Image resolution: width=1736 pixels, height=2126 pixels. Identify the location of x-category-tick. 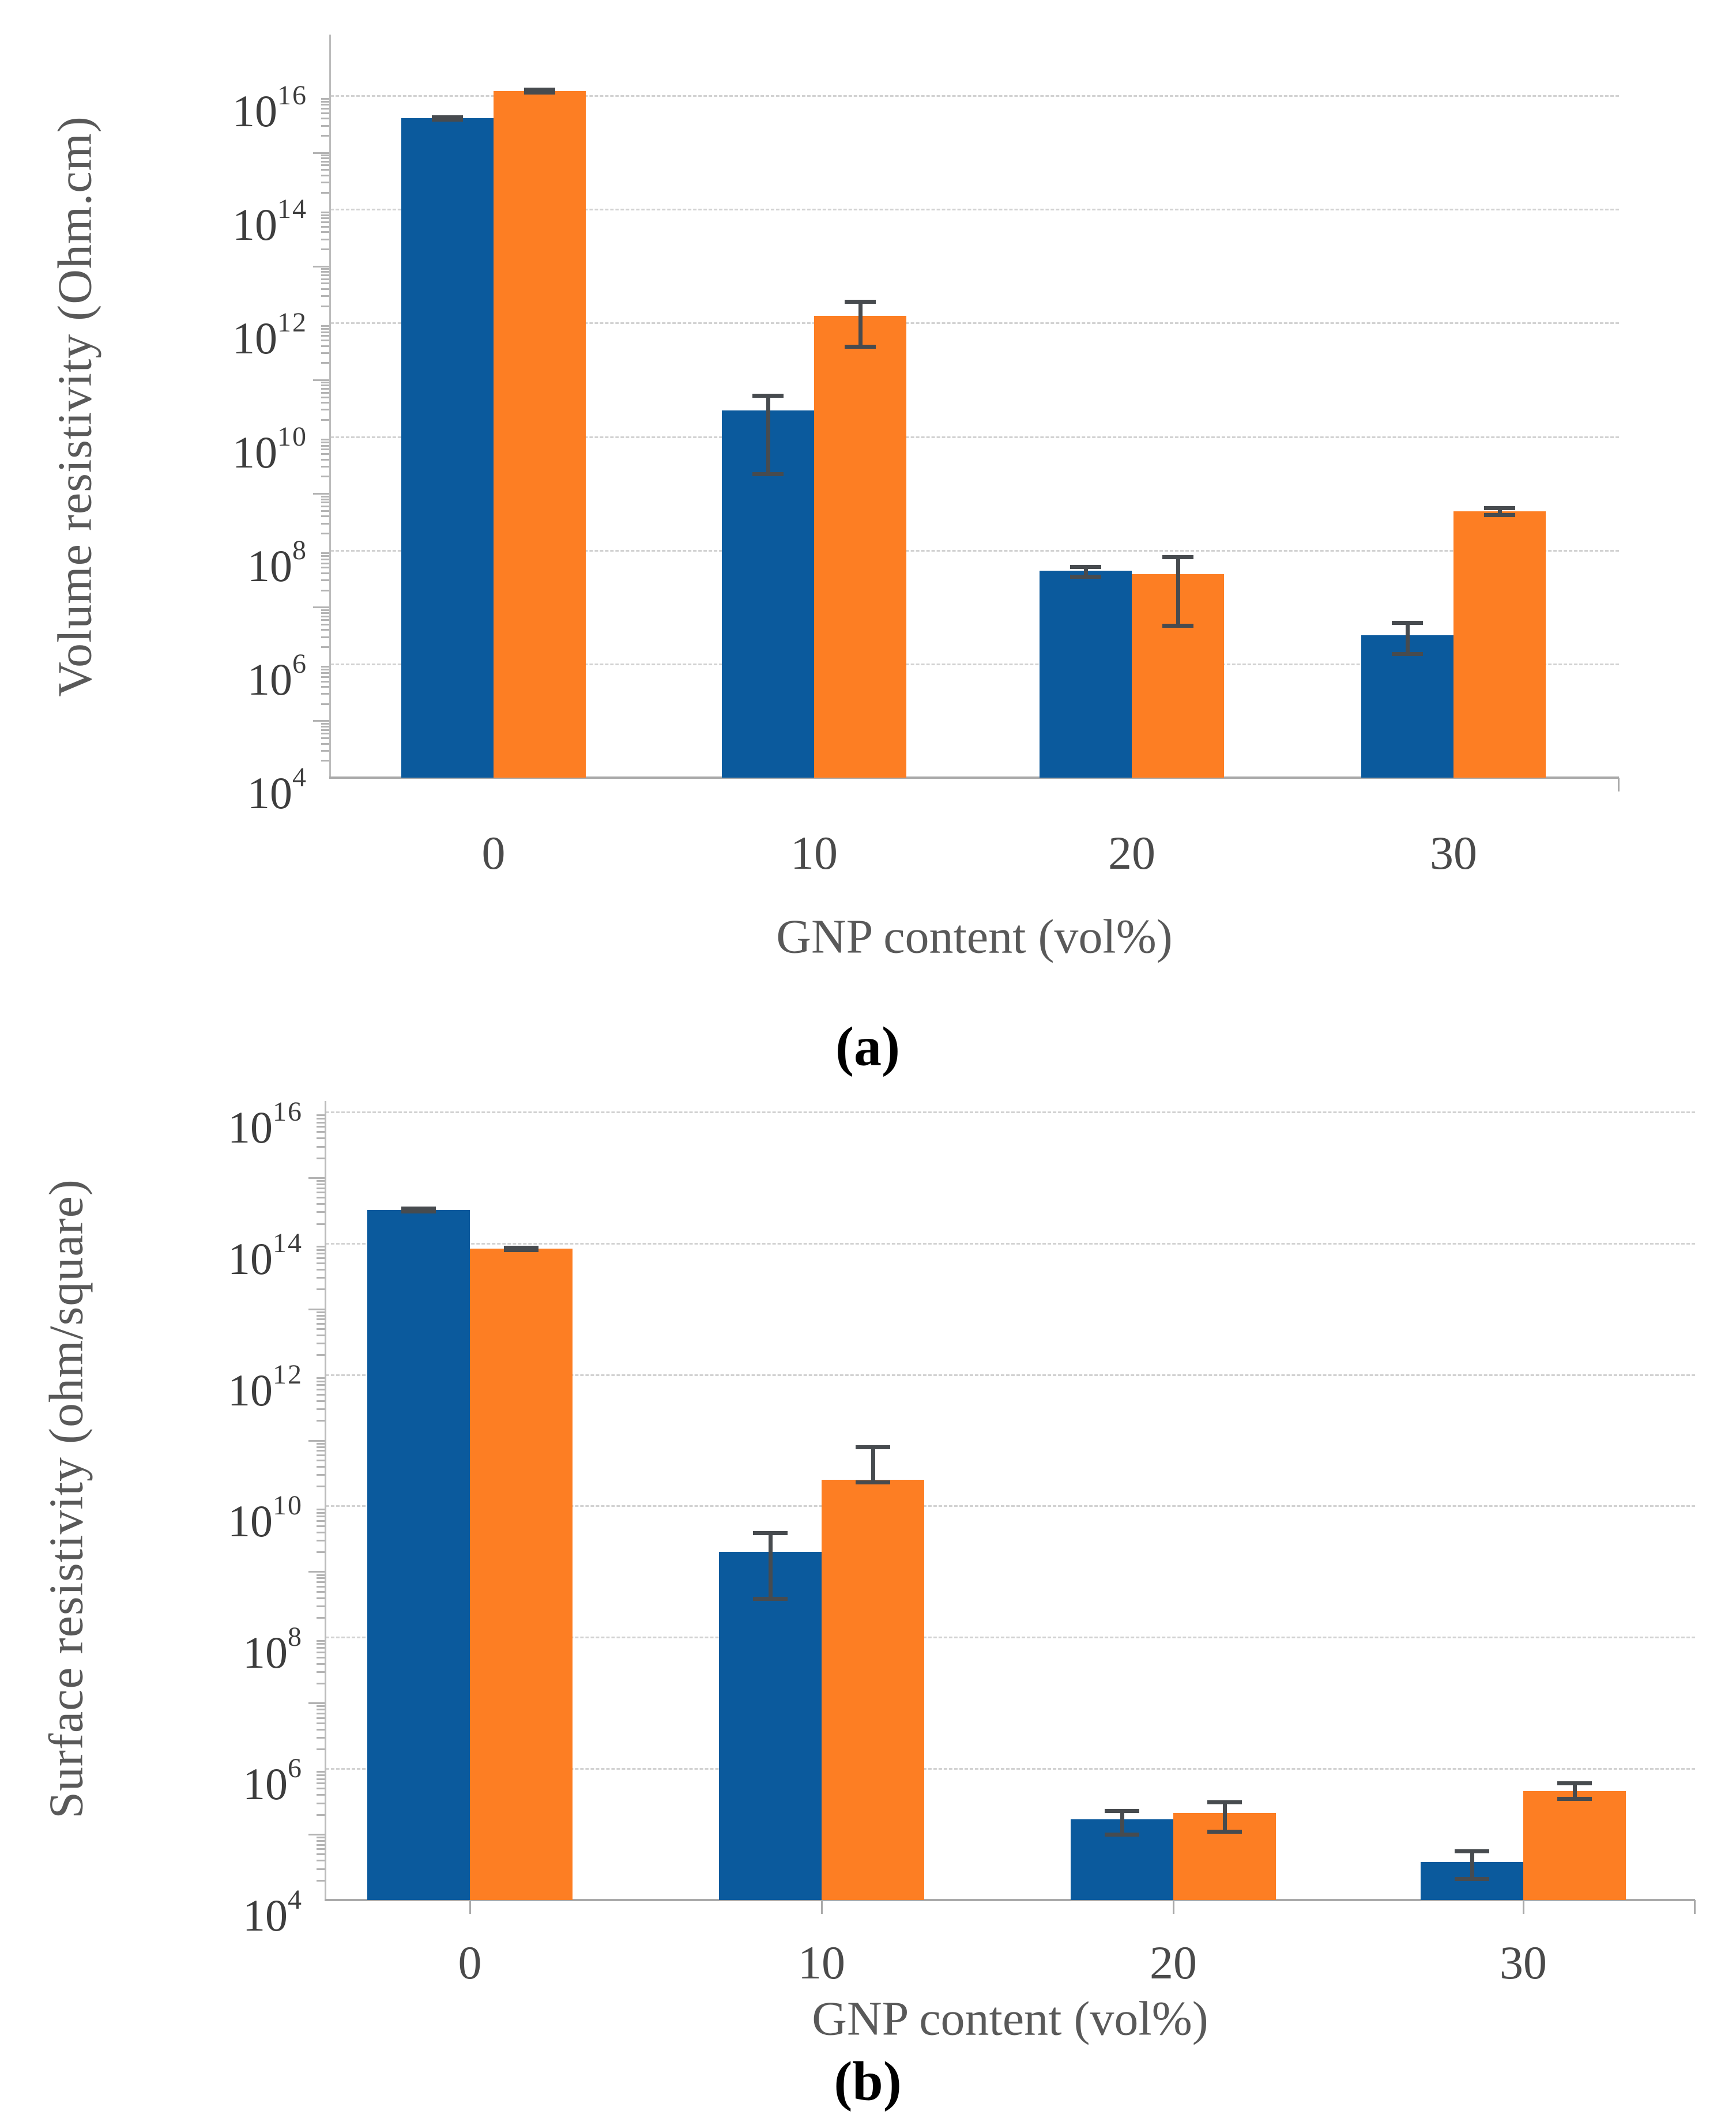
(470, 1907).